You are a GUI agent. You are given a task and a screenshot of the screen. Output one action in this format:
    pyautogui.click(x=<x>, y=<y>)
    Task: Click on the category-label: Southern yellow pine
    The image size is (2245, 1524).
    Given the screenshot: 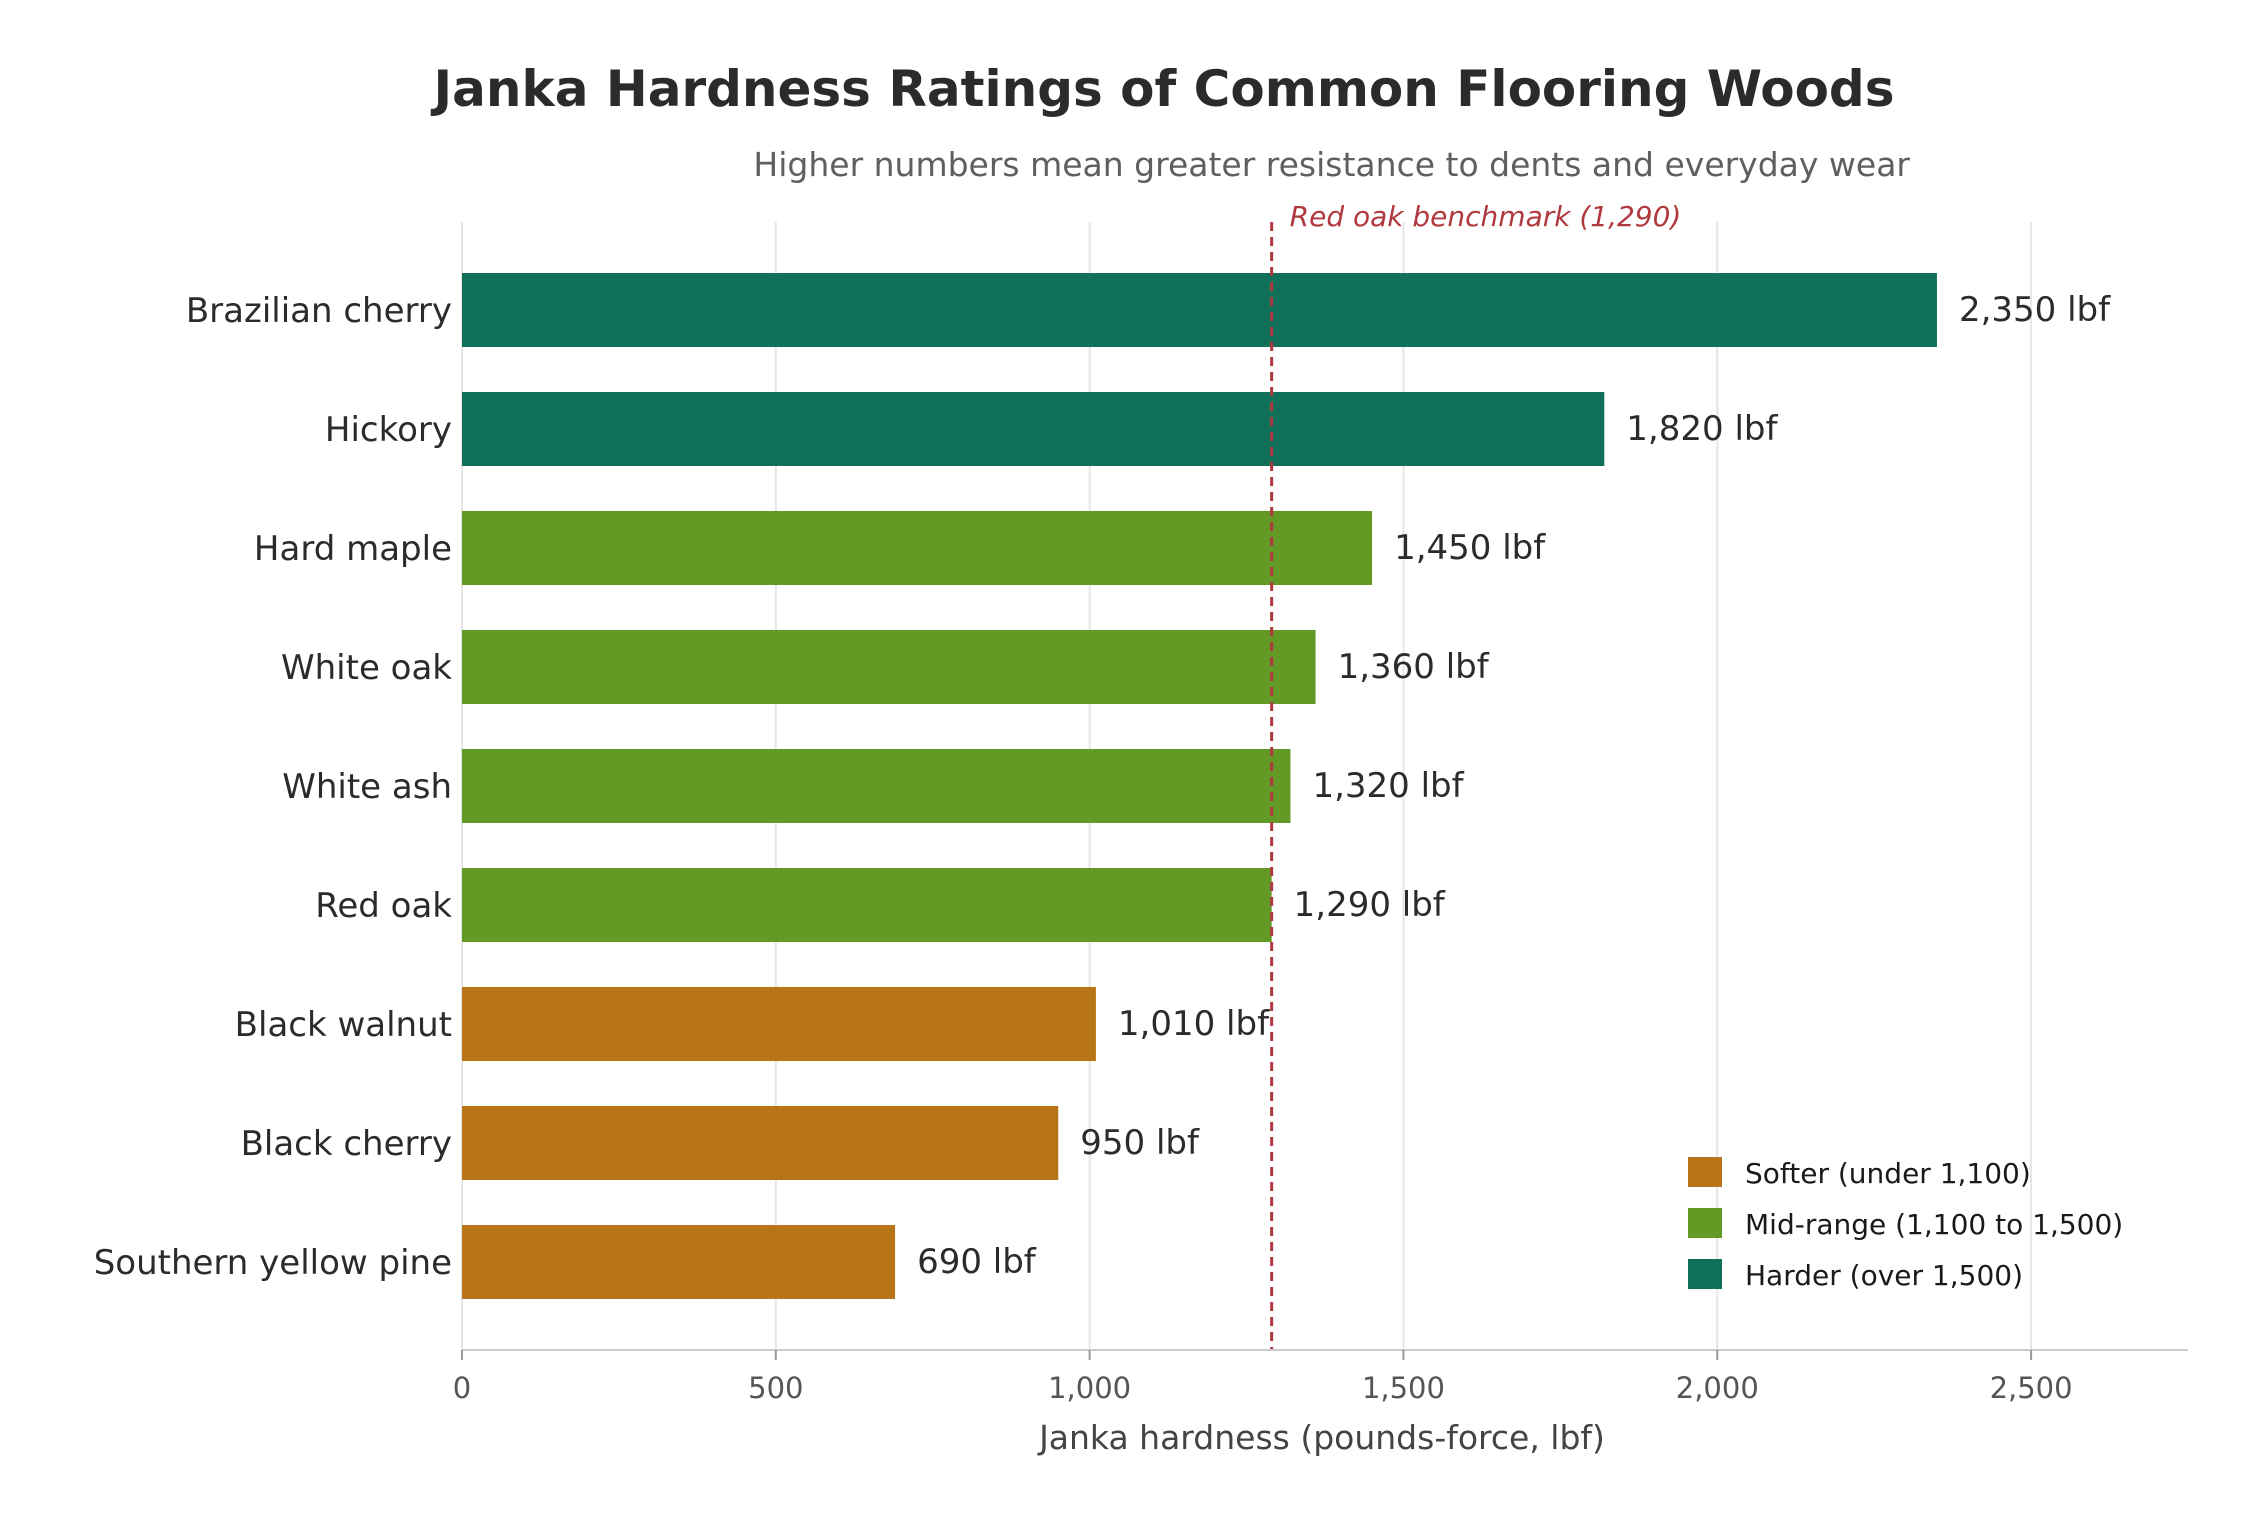 What is the action you would take?
    pyautogui.click(x=273, y=1263)
    